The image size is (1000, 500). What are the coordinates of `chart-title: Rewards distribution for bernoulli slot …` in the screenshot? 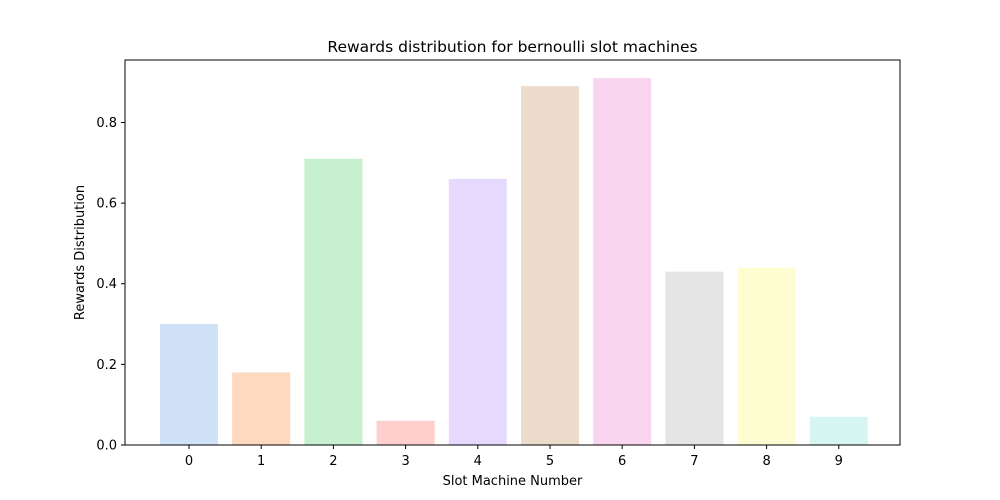 It's located at (512, 47).